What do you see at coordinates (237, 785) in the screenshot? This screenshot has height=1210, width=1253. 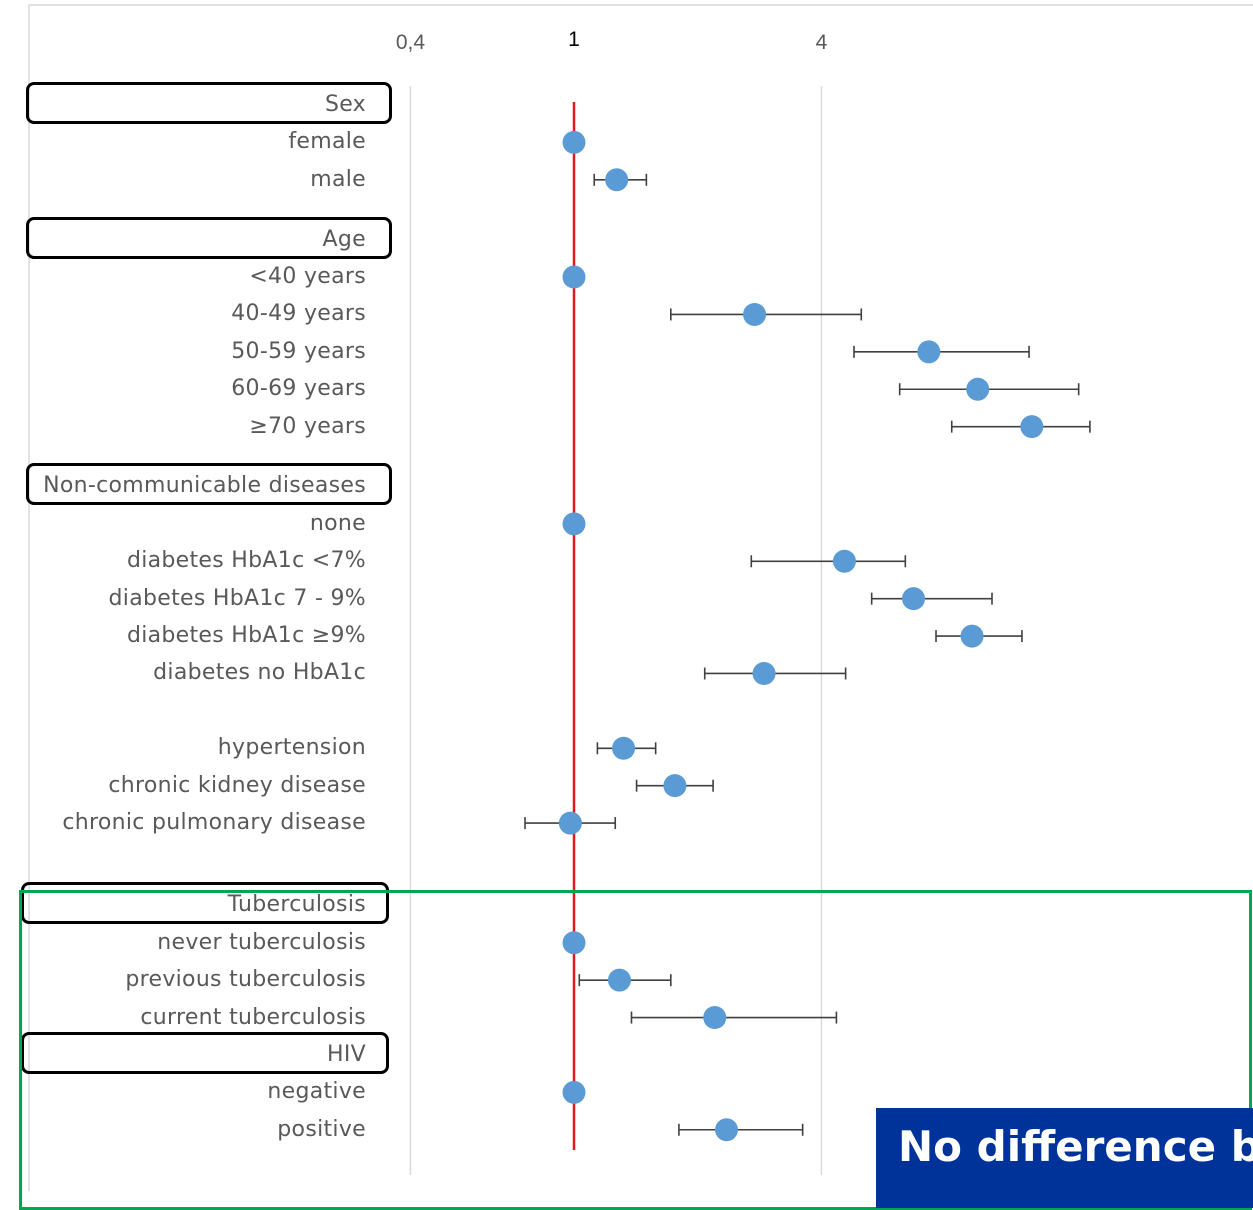 I see `row-label: chronic kidney disease` at bounding box center [237, 785].